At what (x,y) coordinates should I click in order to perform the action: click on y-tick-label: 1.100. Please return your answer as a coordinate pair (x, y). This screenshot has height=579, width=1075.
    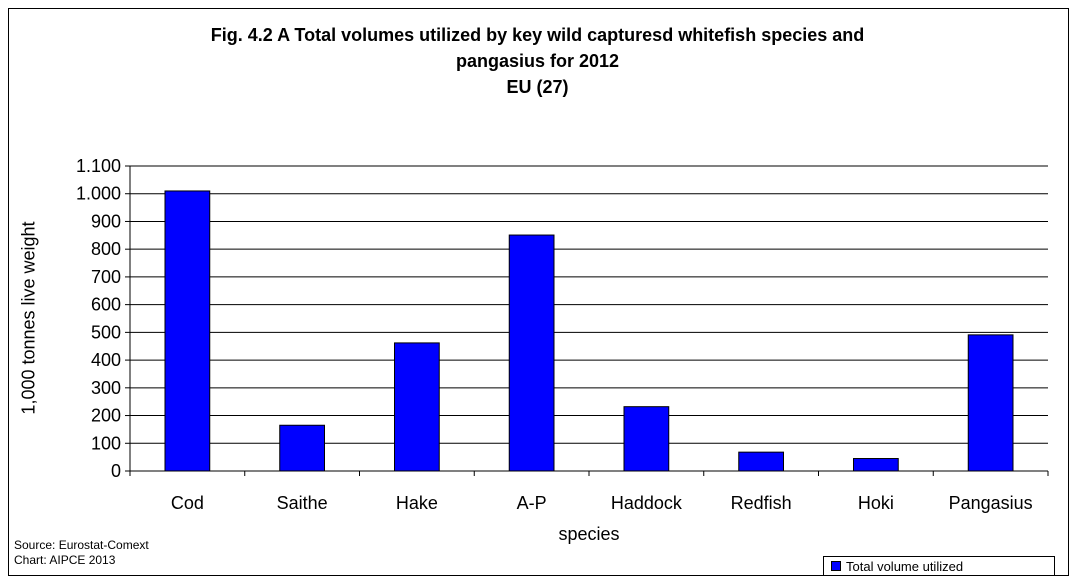
    Looking at the image, I should click on (98, 166).